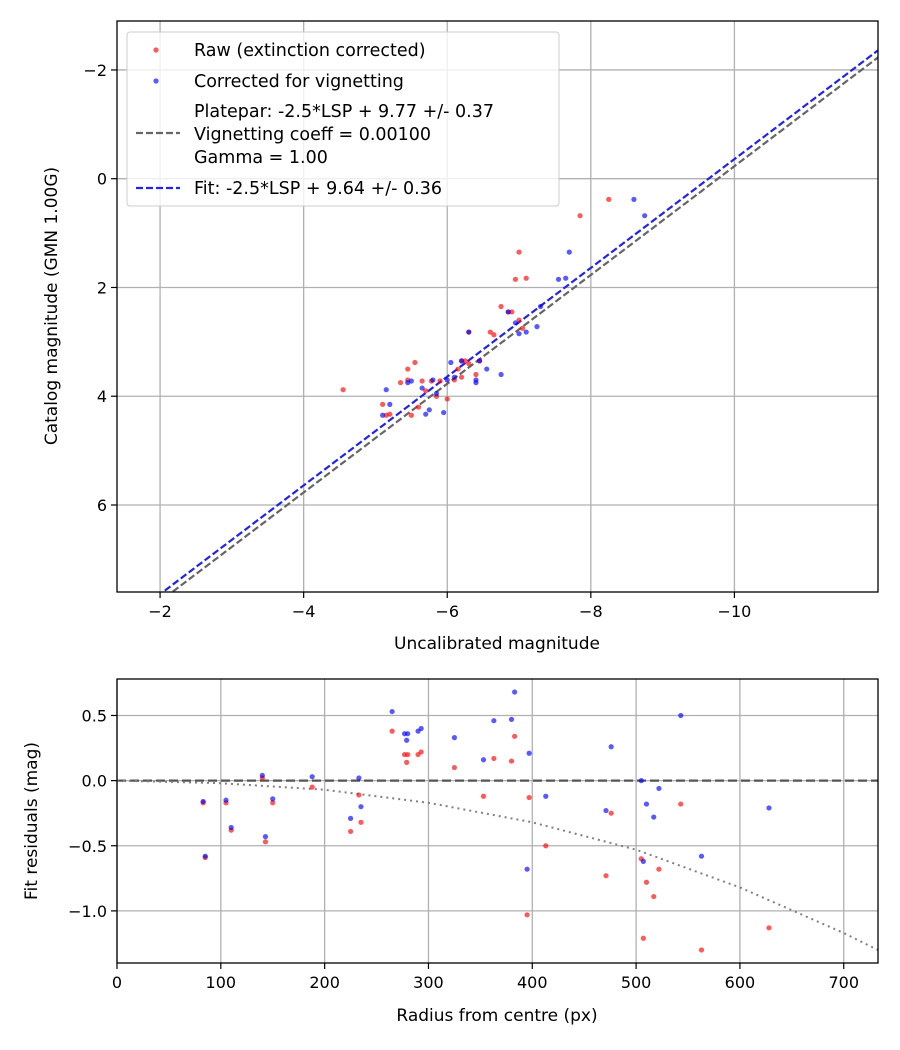 The width and height of the screenshot is (900, 1050). Describe the element at coordinates (497, 644) in the screenshot. I see `top-x-axis-label: Uncalibrated magnitude` at that location.